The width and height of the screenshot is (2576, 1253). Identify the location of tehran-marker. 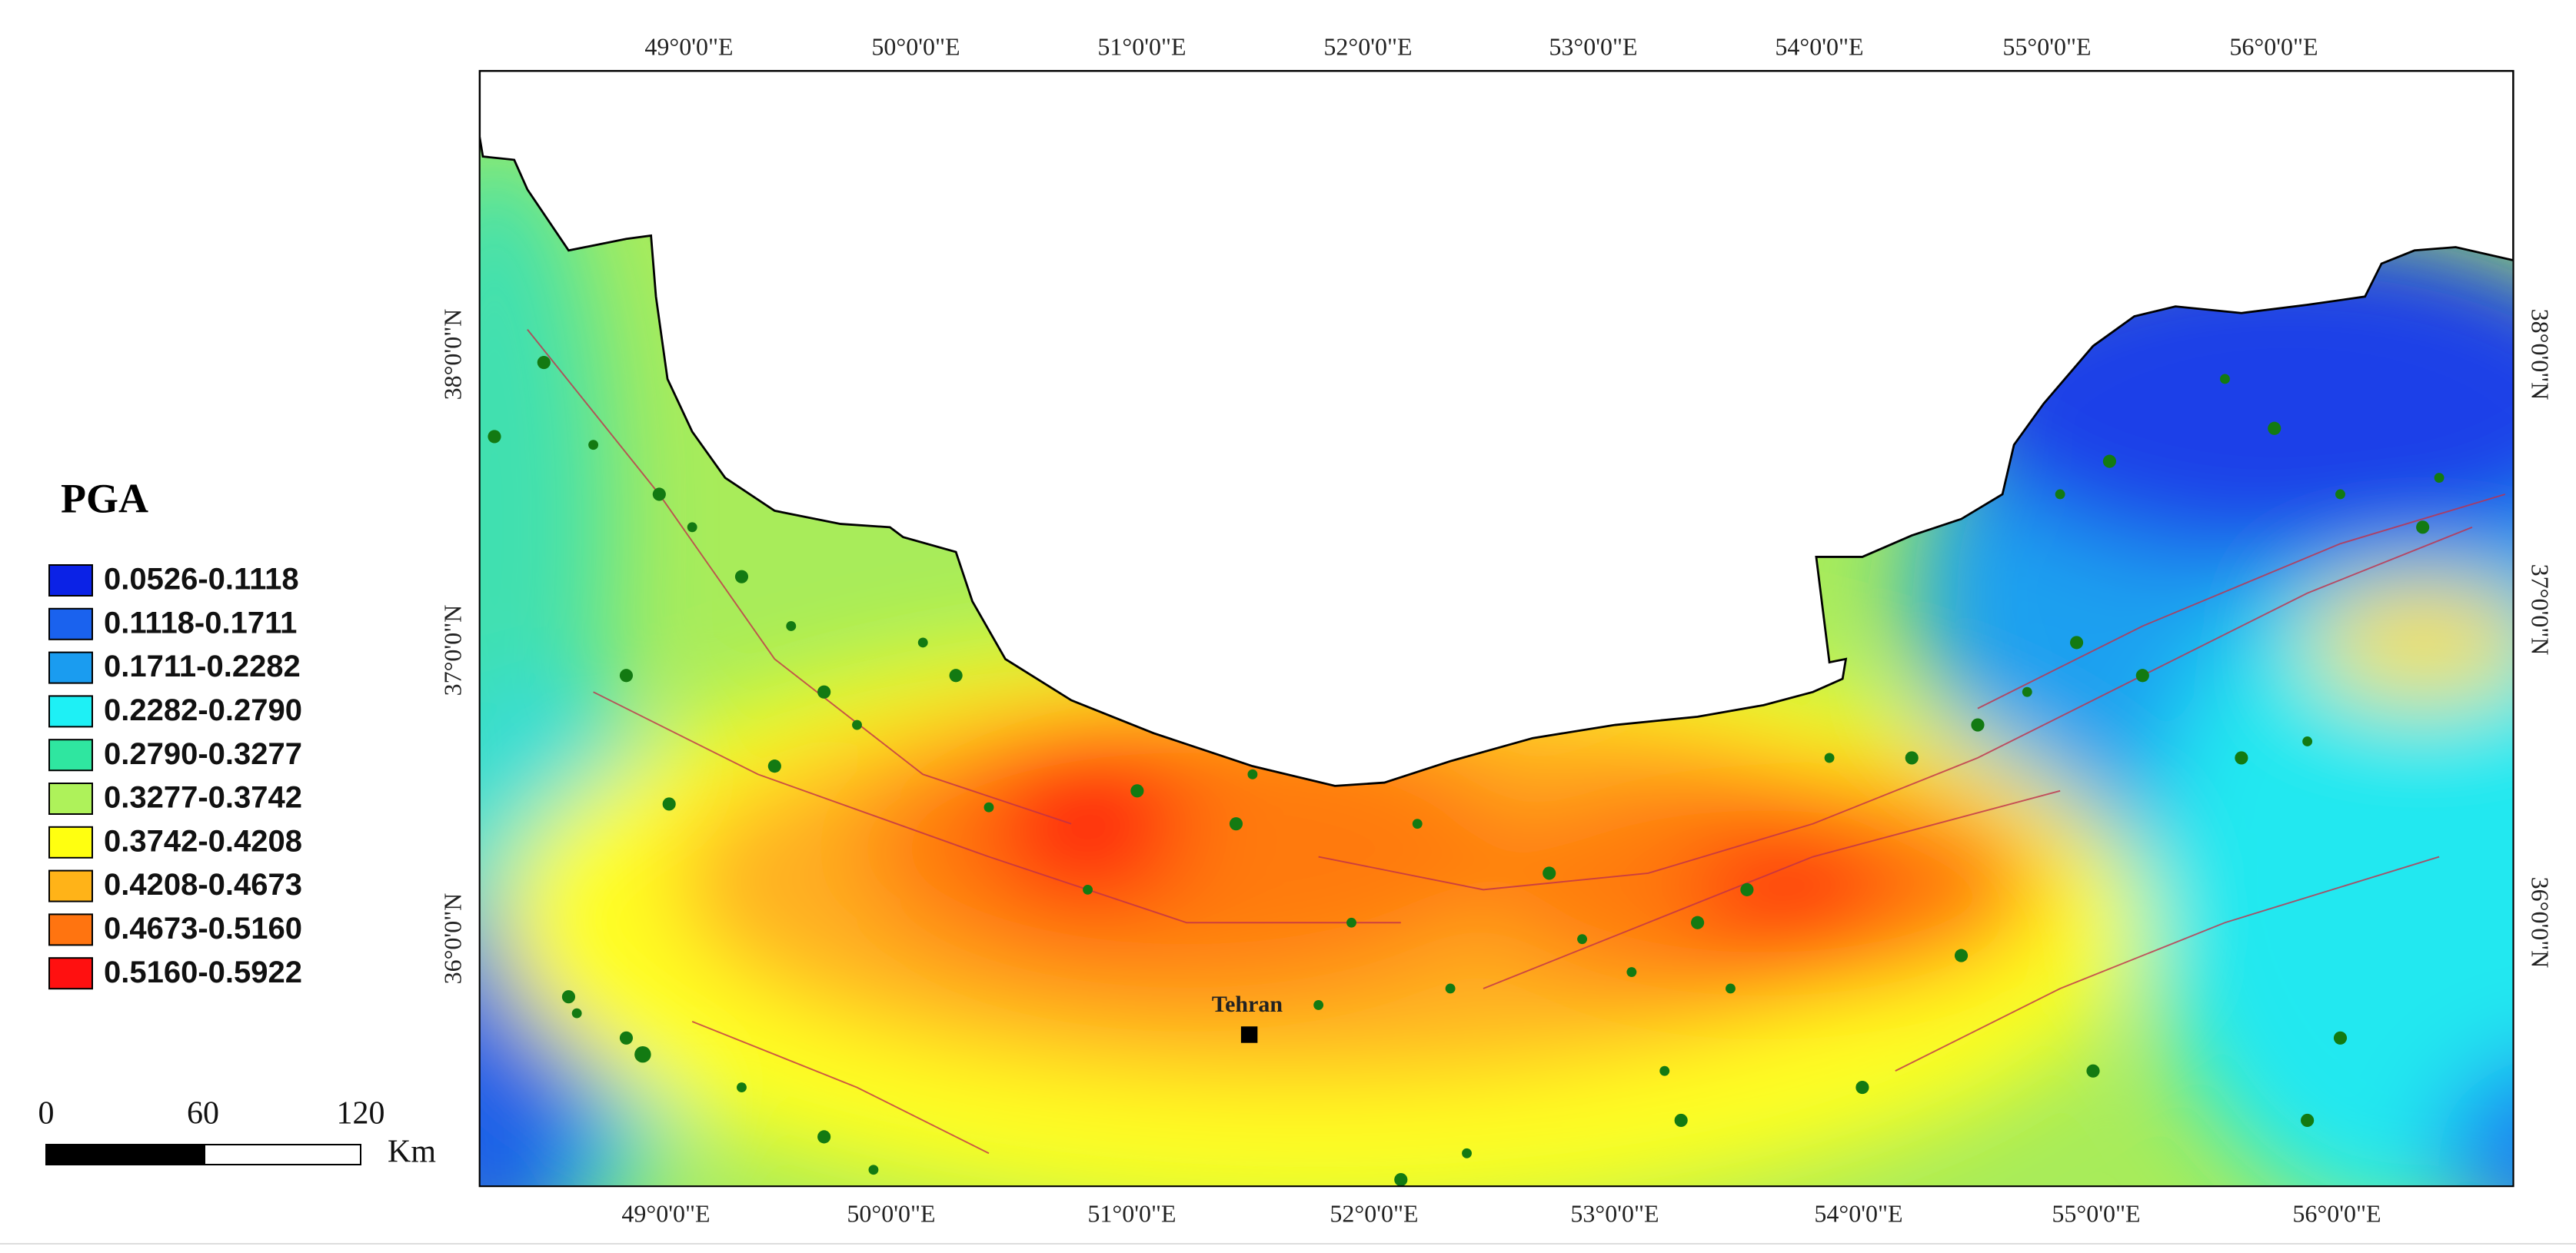
(1249, 1034).